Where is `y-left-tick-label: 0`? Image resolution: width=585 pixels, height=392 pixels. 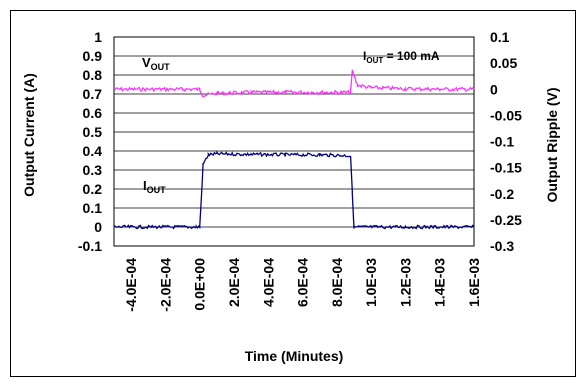
y-left-tick-label: 0 is located at coordinates (98, 227).